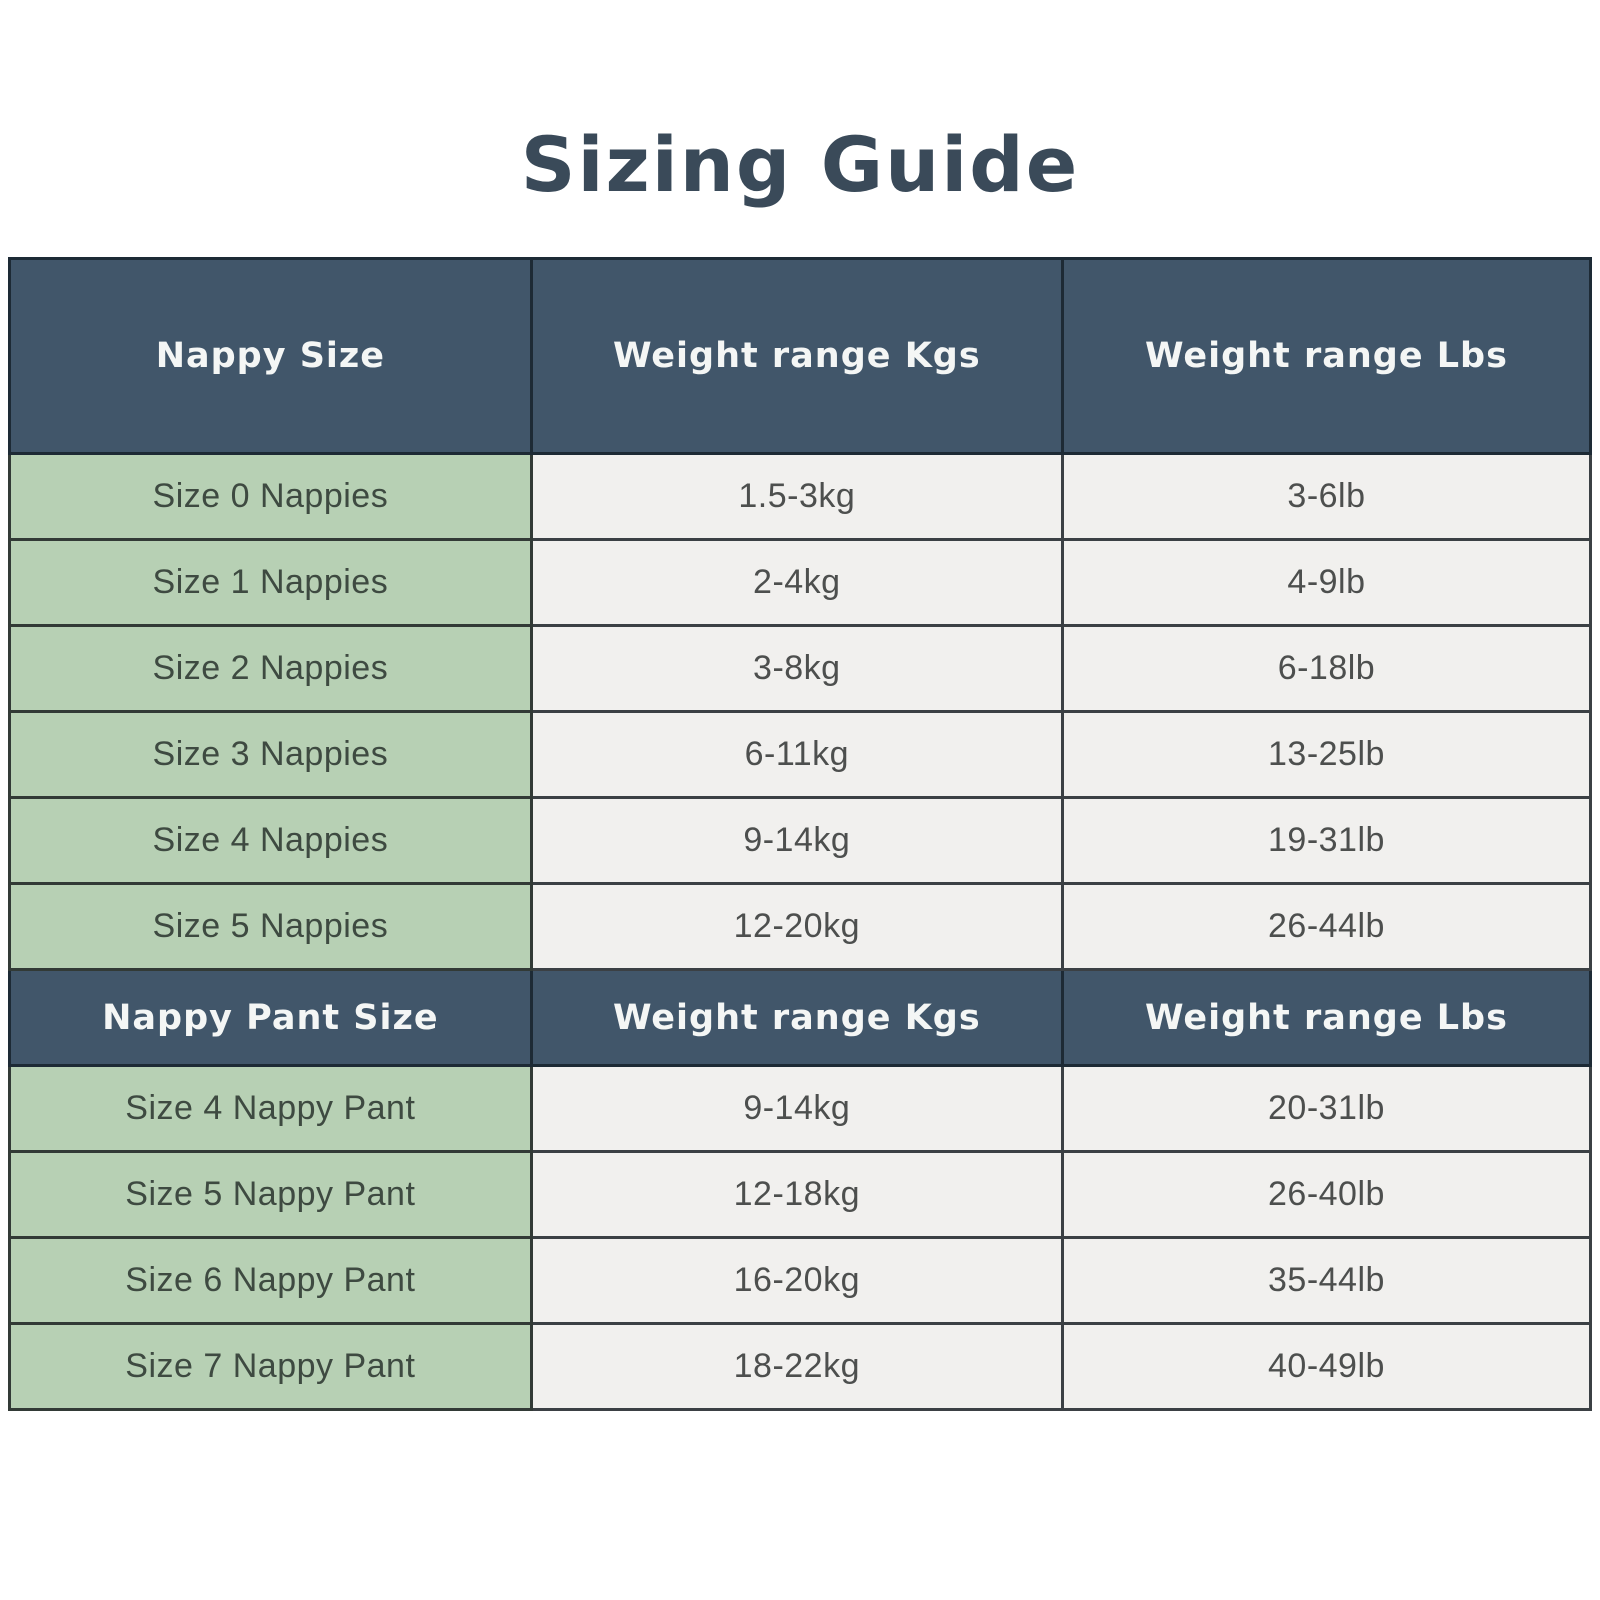 The height and width of the screenshot is (1600, 1600). What do you see at coordinates (796, 1194) in the screenshot?
I see `cell-weight-kg: 12-18kg` at bounding box center [796, 1194].